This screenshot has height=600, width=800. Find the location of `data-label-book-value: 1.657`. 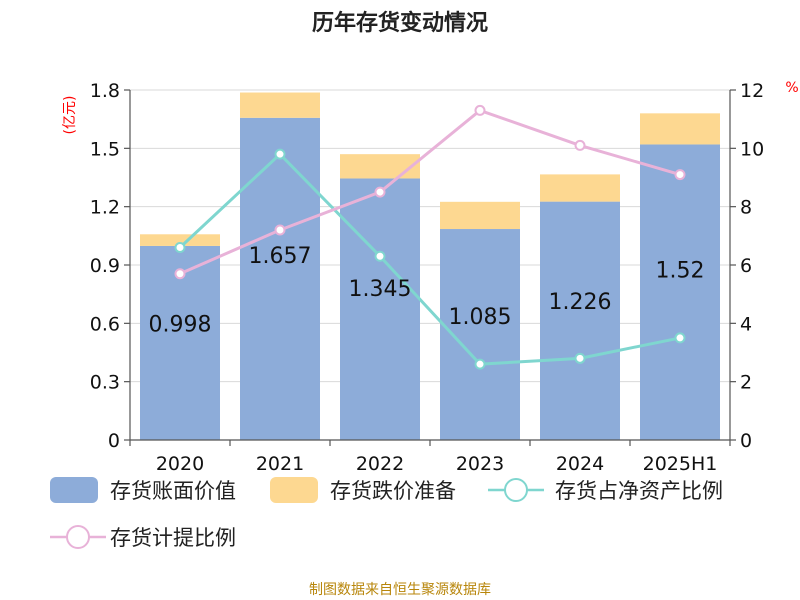

data-label-book-value: 1.657 is located at coordinates (280, 256).